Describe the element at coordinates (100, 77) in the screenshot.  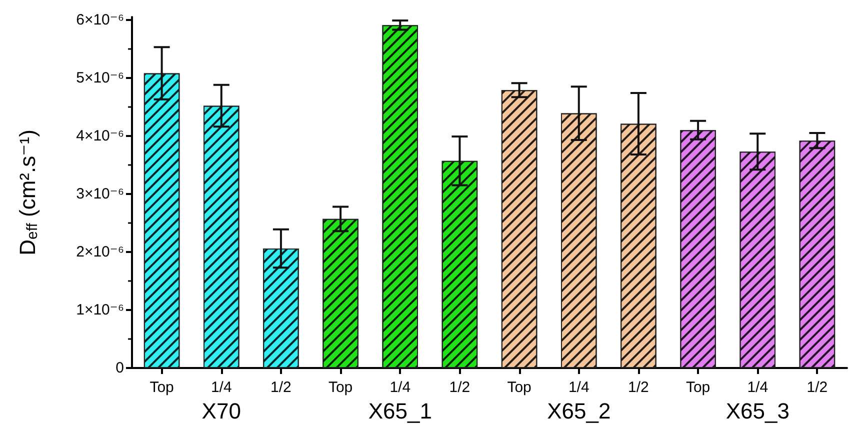
I see `y-tick-label: 5×10⁻⁶` at that location.